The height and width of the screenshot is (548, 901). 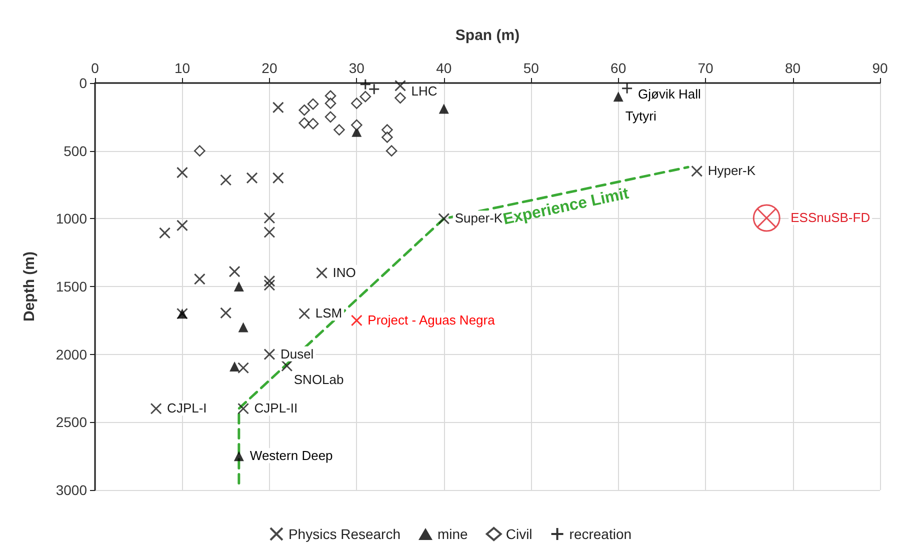 I want to click on annotation: SNOLab, so click(x=319, y=379).